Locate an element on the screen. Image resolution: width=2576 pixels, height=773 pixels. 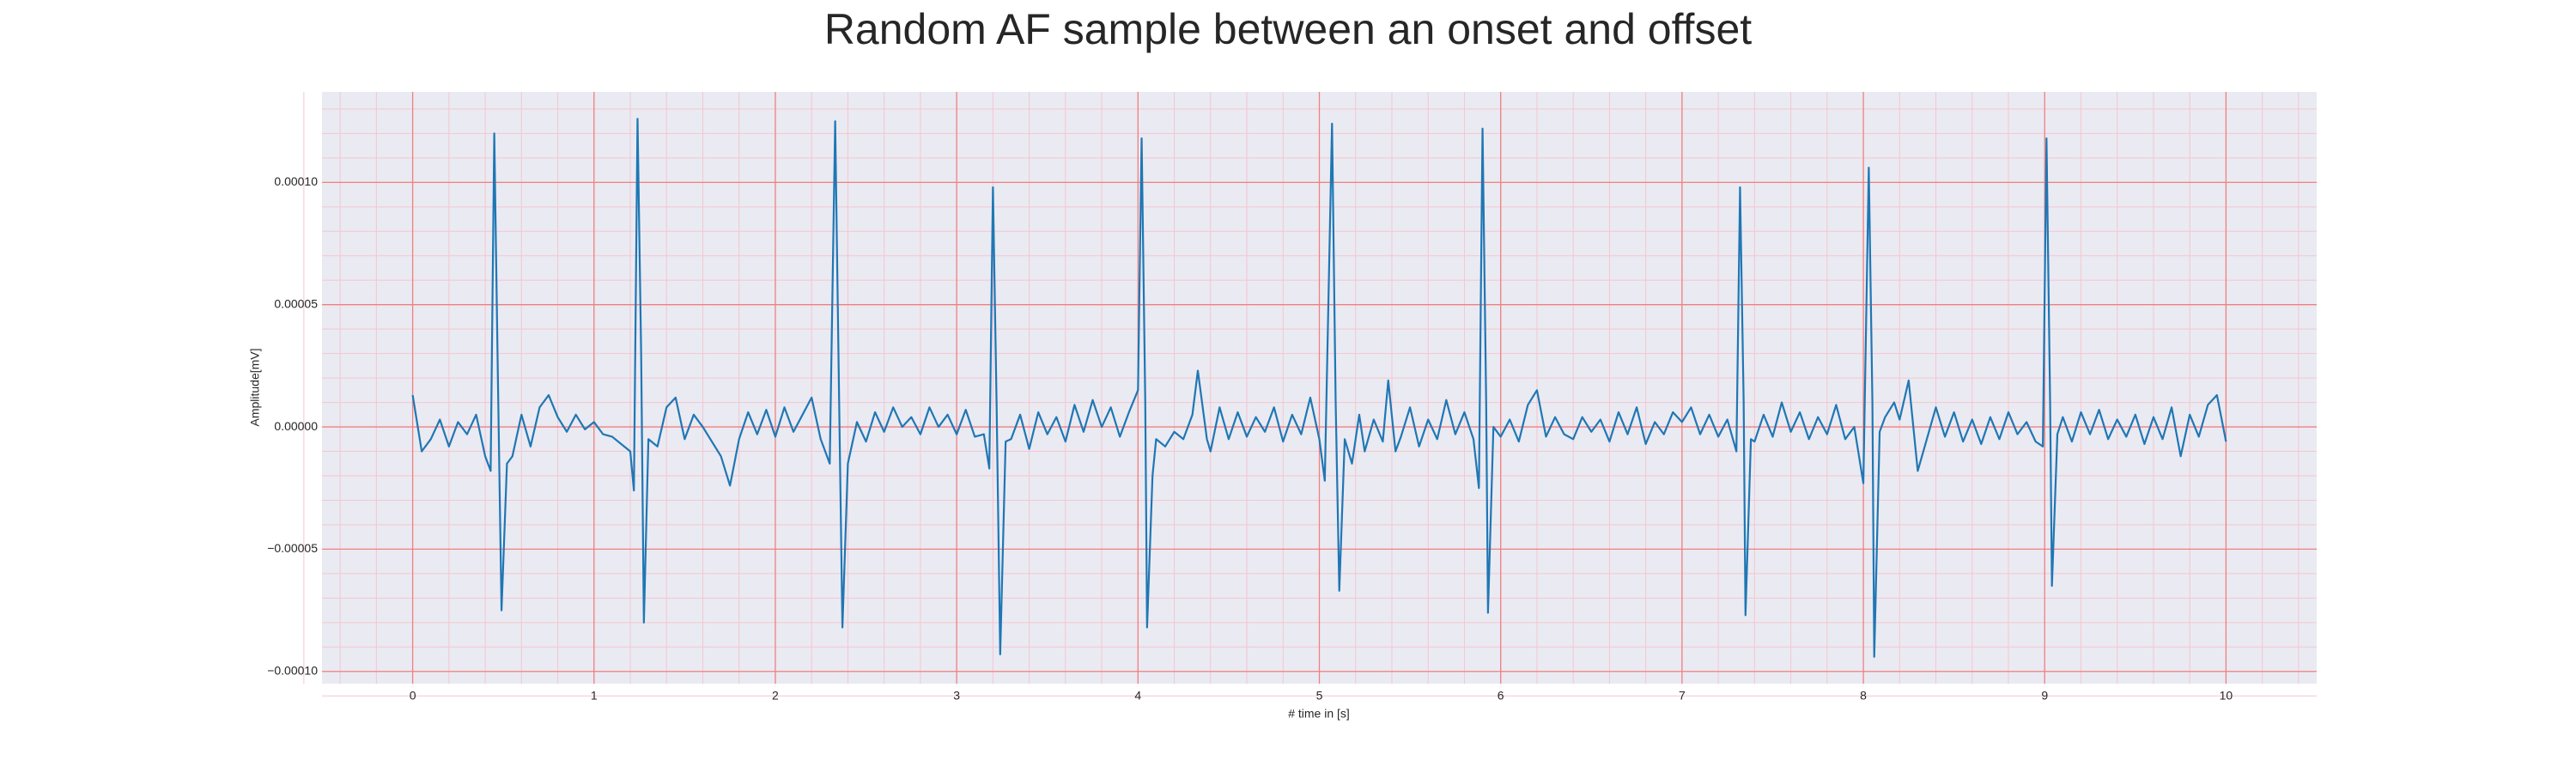
x-tick-label: 10 is located at coordinates (2226, 696).